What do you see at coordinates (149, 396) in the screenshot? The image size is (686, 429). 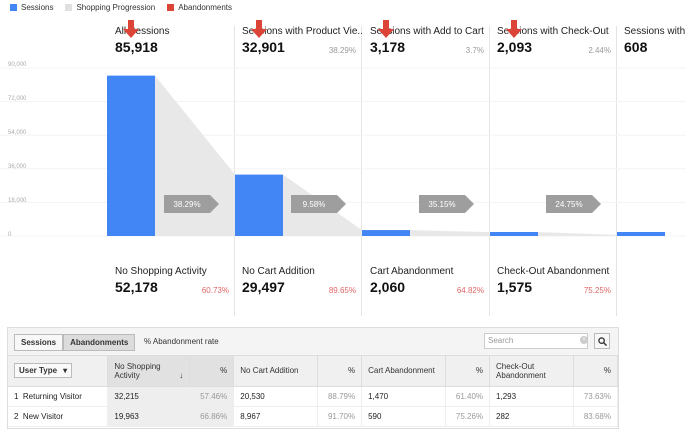 I see `cell-value: 32,215` at bounding box center [149, 396].